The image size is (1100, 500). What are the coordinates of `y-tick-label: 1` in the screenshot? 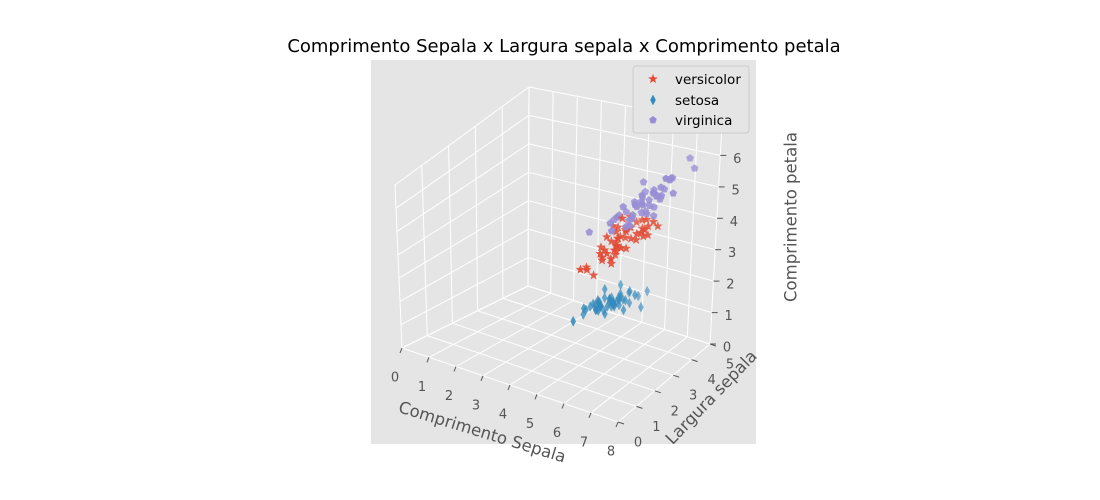 It's located at (656, 427).